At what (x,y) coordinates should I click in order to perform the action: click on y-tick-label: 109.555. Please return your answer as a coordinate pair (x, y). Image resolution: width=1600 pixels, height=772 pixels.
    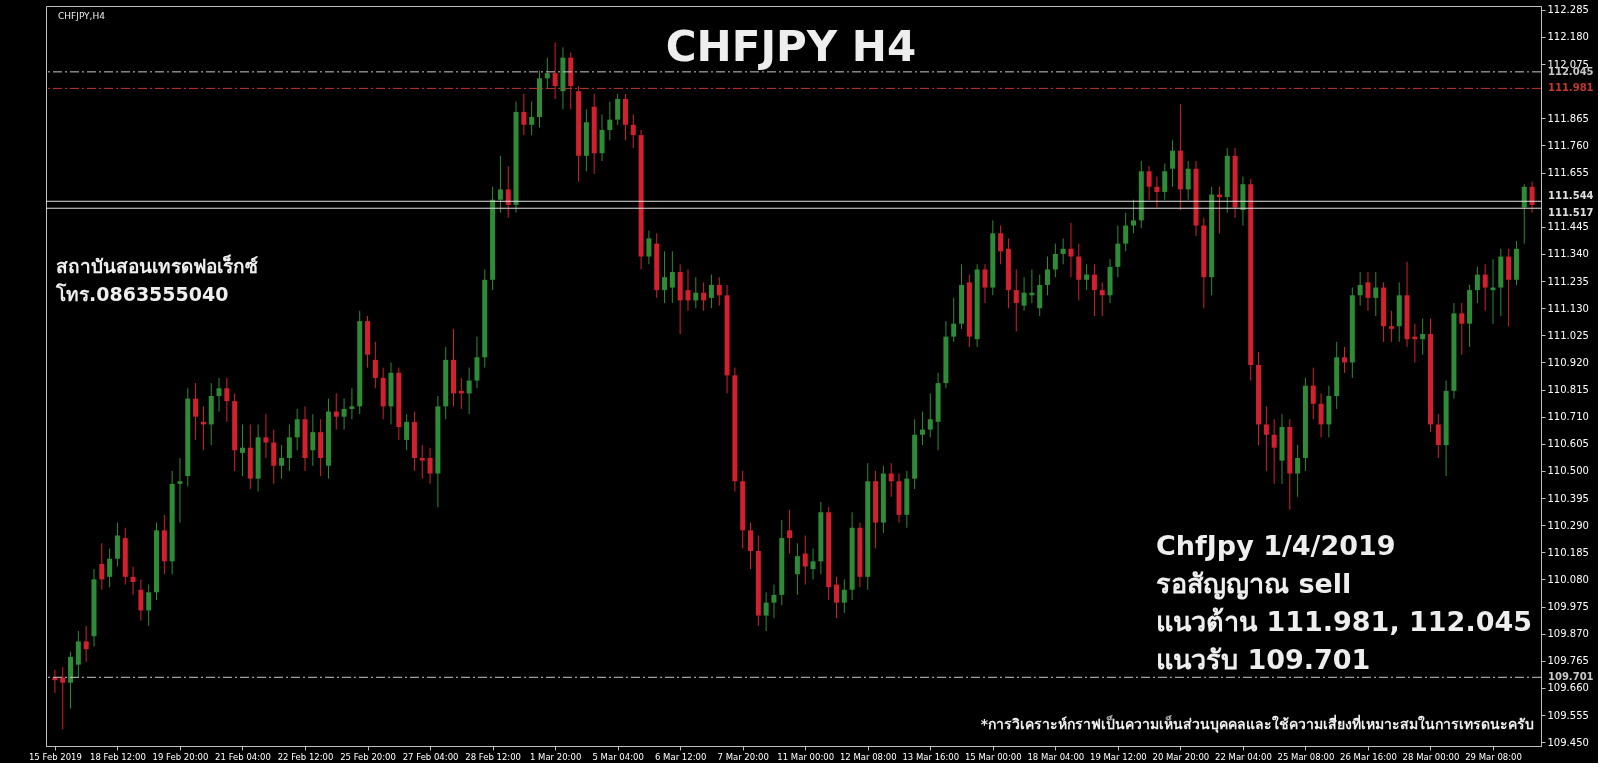
    Looking at the image, I should click on (1568, 715).